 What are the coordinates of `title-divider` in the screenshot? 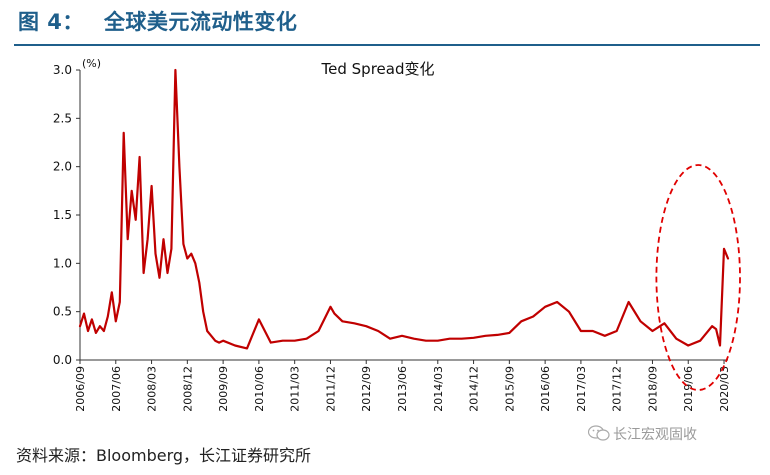 It's located at (387, 45).